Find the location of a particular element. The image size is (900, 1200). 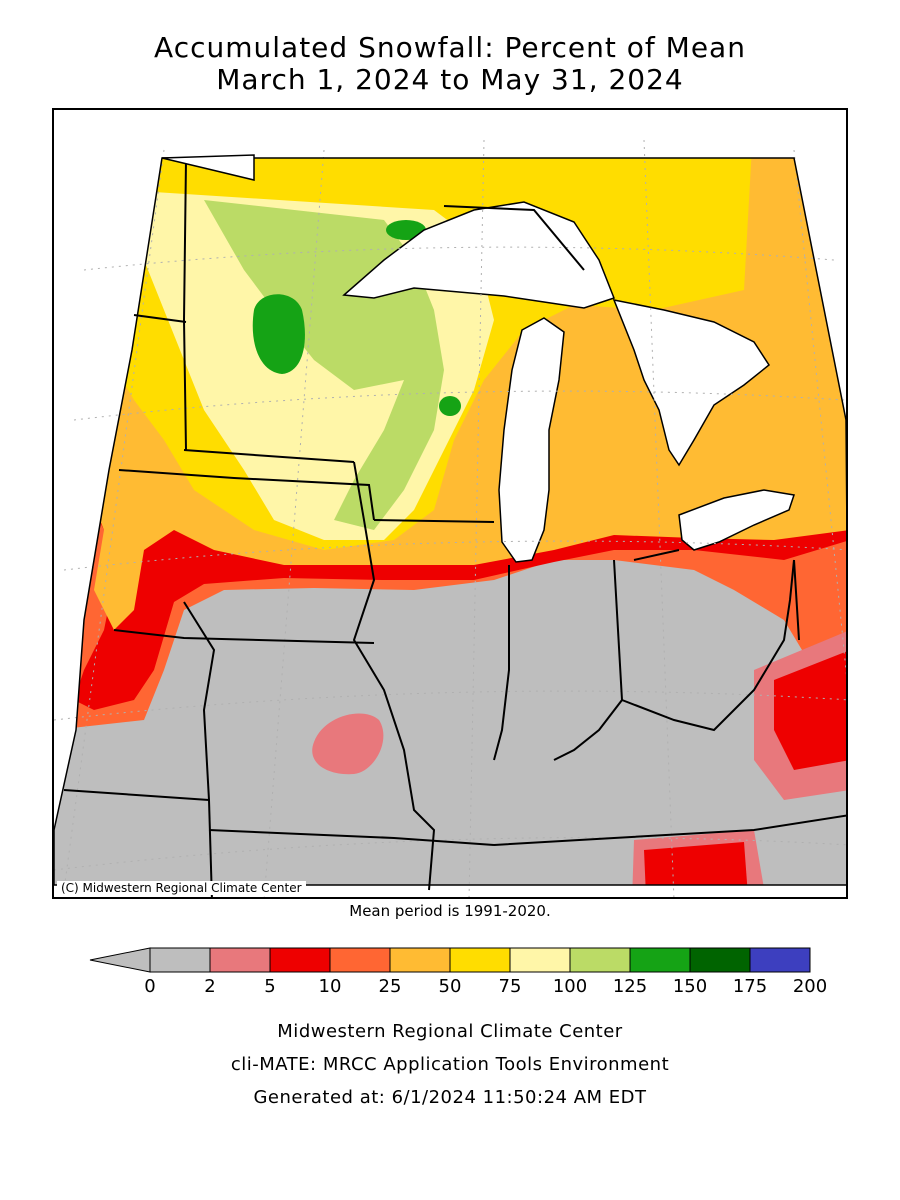

color-legend is located at coordinates (450, 960).